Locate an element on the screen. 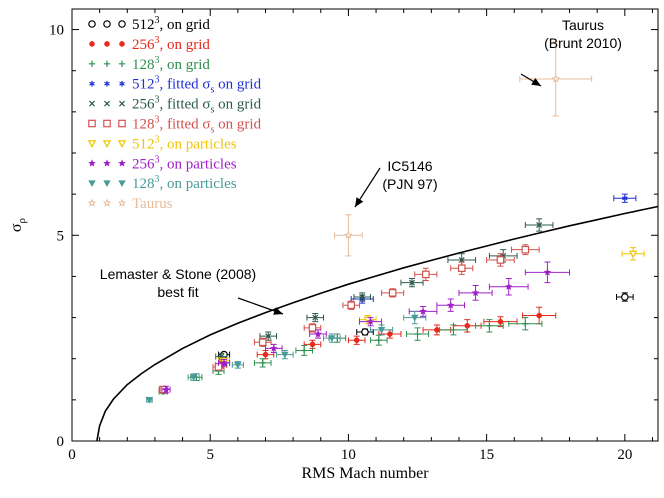 The image size is (664, 498). x-axis-label: RMS Mach number is located at coordinates (365, 473).